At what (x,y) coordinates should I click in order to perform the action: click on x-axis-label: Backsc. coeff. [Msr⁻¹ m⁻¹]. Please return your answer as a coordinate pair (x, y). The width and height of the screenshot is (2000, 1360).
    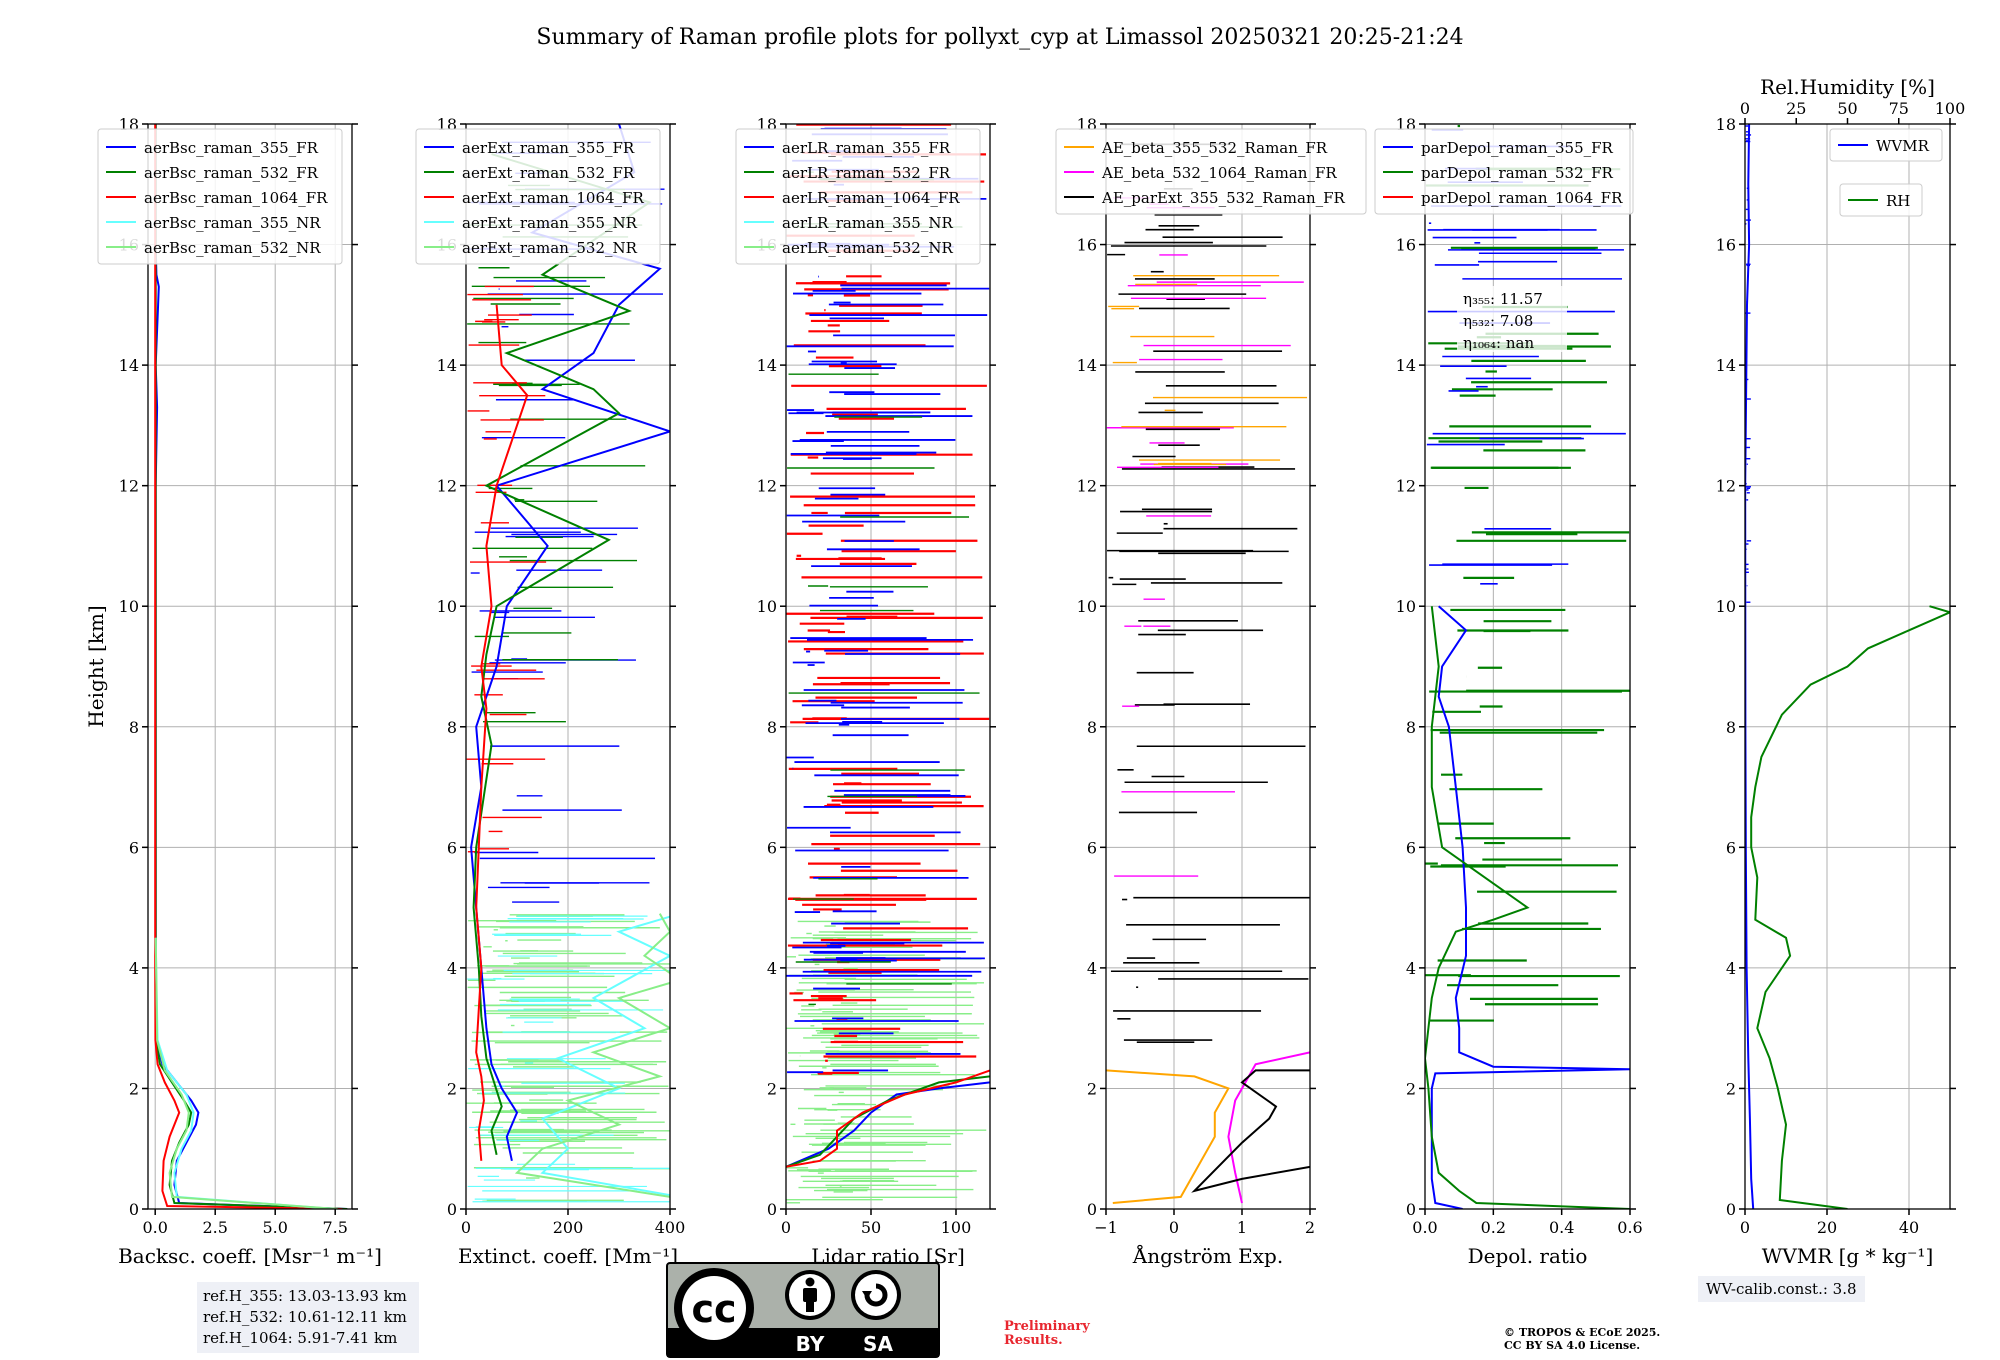
    Looking at the image, I should click on (250, 1256).